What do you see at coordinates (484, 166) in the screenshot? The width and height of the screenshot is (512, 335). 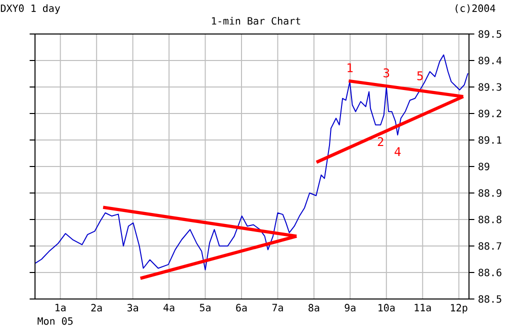 I see `y-tick-label: 89` at bounding box center [484, 166].